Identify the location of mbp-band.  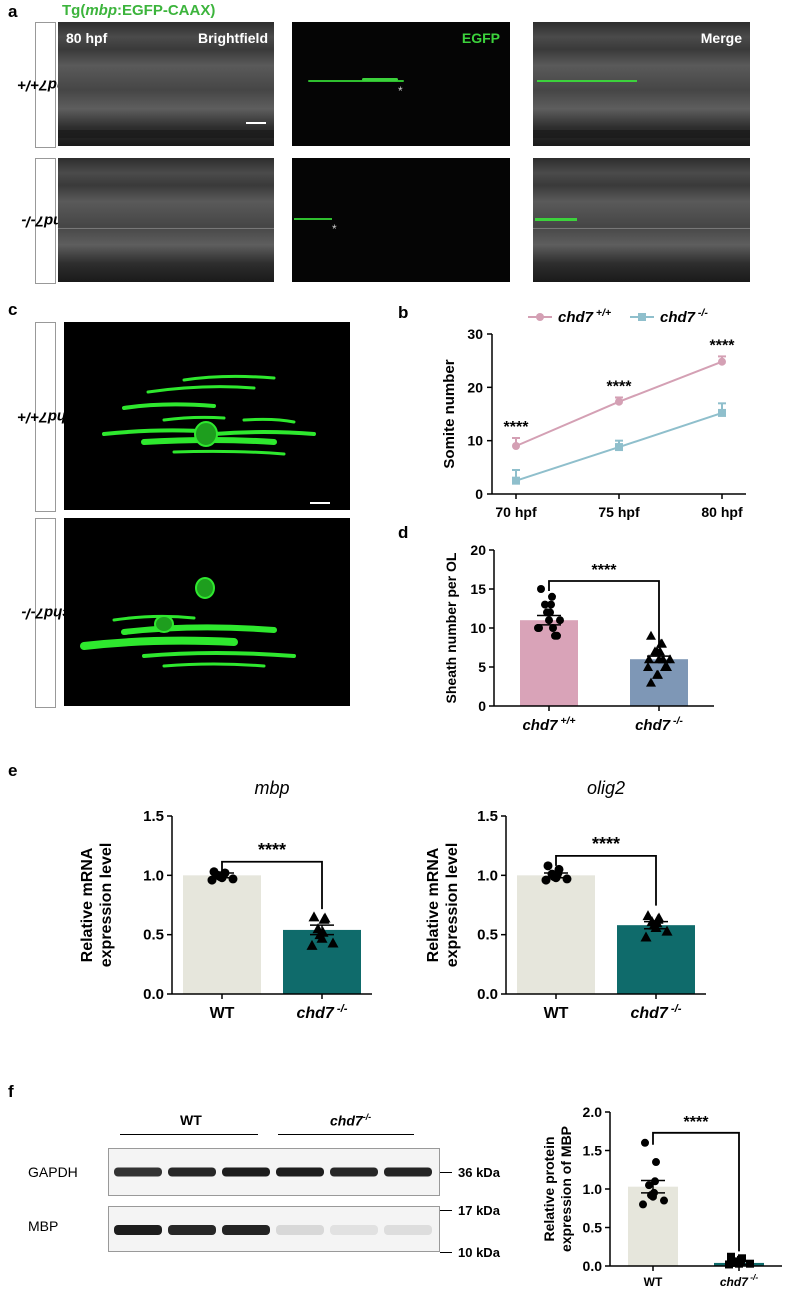
(246, 1230).